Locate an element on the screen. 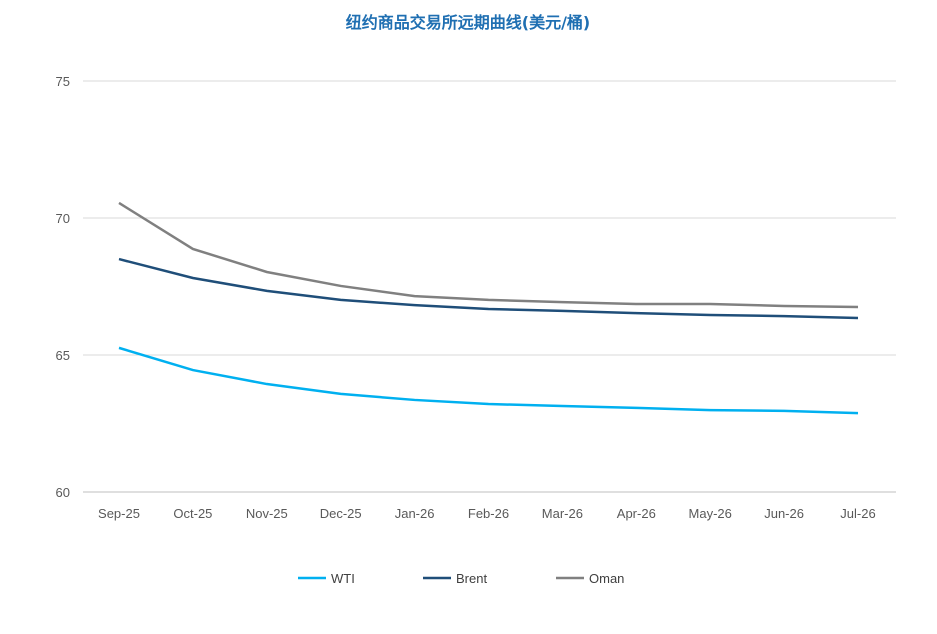  x-tick-label: Oct-25 is located at coordinates (192, 513).